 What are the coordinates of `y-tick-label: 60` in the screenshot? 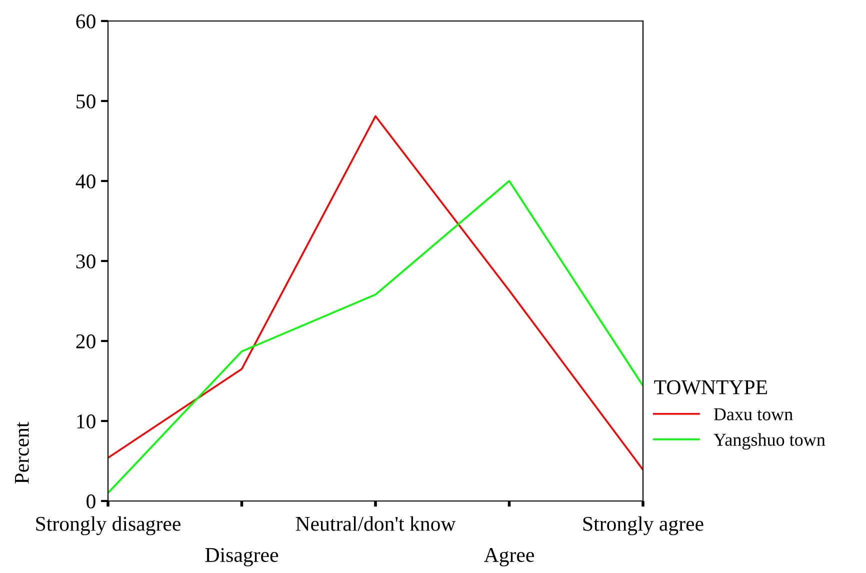 It's located at (86, 21).